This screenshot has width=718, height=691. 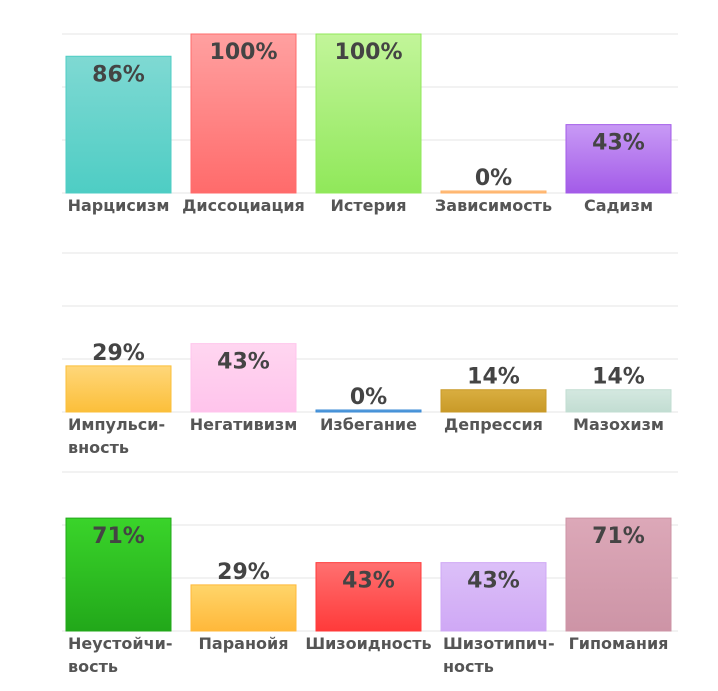 What do you see at coordinates (119, 205) in the screenshot?
I see `category-label: Нарцисизм` at bounding box center [119, 205].